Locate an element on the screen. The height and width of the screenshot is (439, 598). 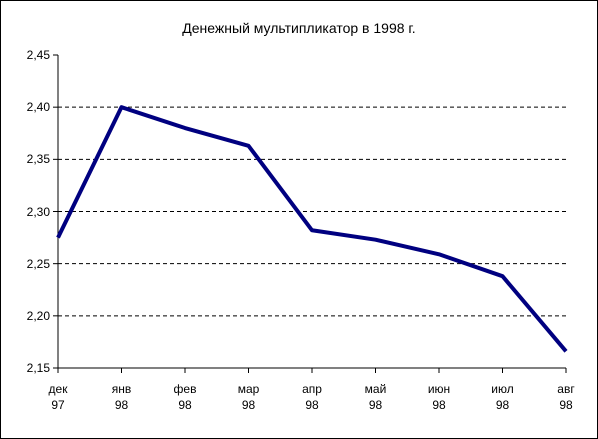
x-tick-label: авг 98 is located at coordinates (566, 397).